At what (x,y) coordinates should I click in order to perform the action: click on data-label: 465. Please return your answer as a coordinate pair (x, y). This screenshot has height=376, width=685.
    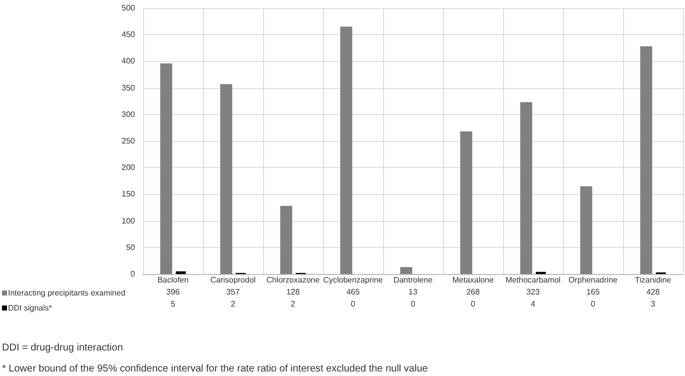
    Looking at the image, I should click on (353, 292).